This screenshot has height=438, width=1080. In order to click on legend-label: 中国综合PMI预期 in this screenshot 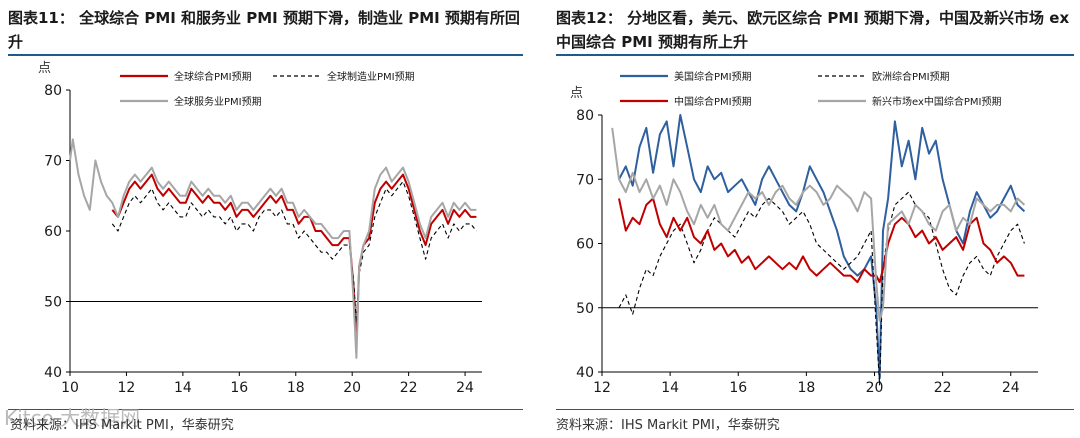, I will do `click(713, 101)`.